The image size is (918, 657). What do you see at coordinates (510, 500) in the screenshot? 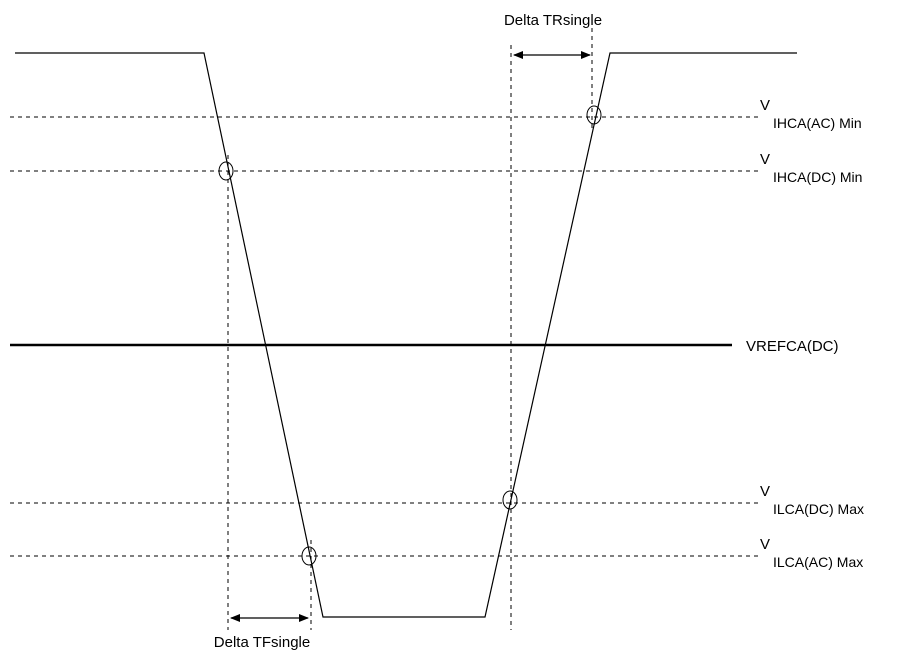
I see `crossing-vilca-dc` at bounding box center [510, 500].